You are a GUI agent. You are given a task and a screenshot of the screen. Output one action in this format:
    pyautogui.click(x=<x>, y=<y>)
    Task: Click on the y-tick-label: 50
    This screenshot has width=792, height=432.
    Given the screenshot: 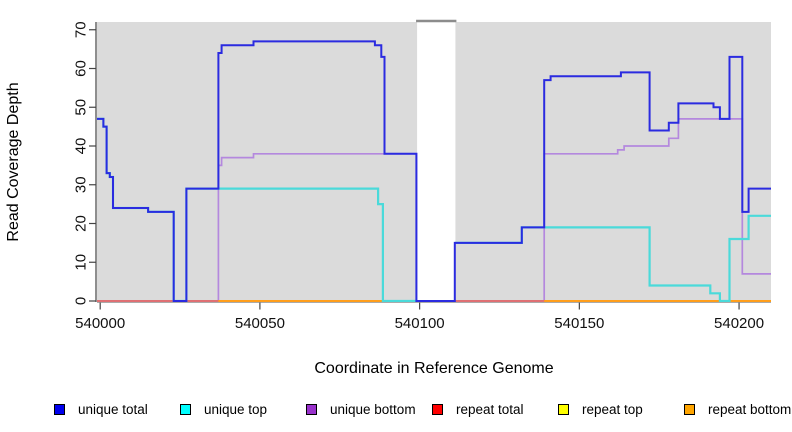 What is the action you would take?
    pyautogui.click(x=80, y=107)
    